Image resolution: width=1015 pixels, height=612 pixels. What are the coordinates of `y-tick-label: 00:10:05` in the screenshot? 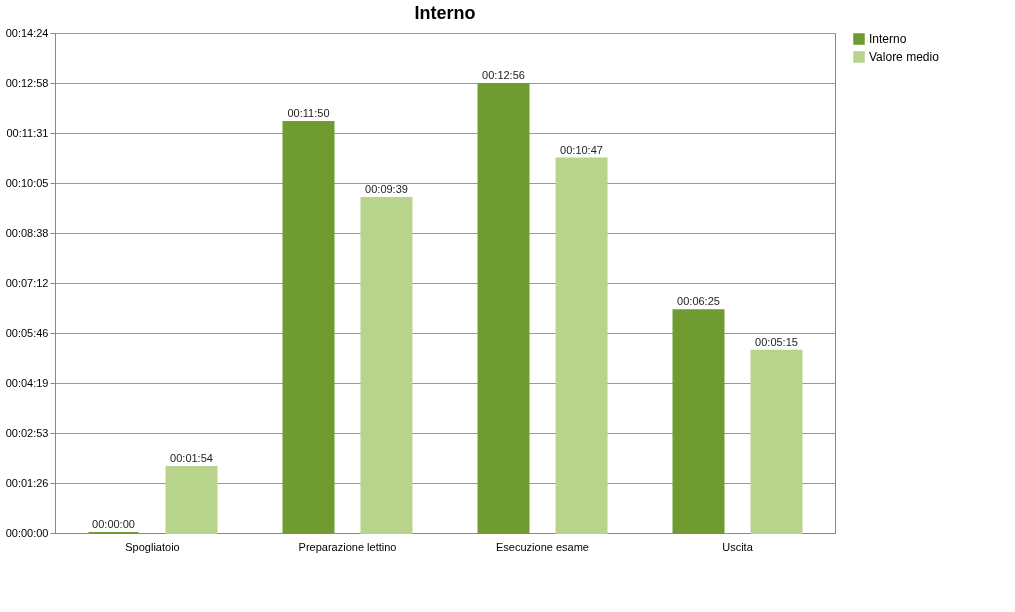 It's located at (27, 182).